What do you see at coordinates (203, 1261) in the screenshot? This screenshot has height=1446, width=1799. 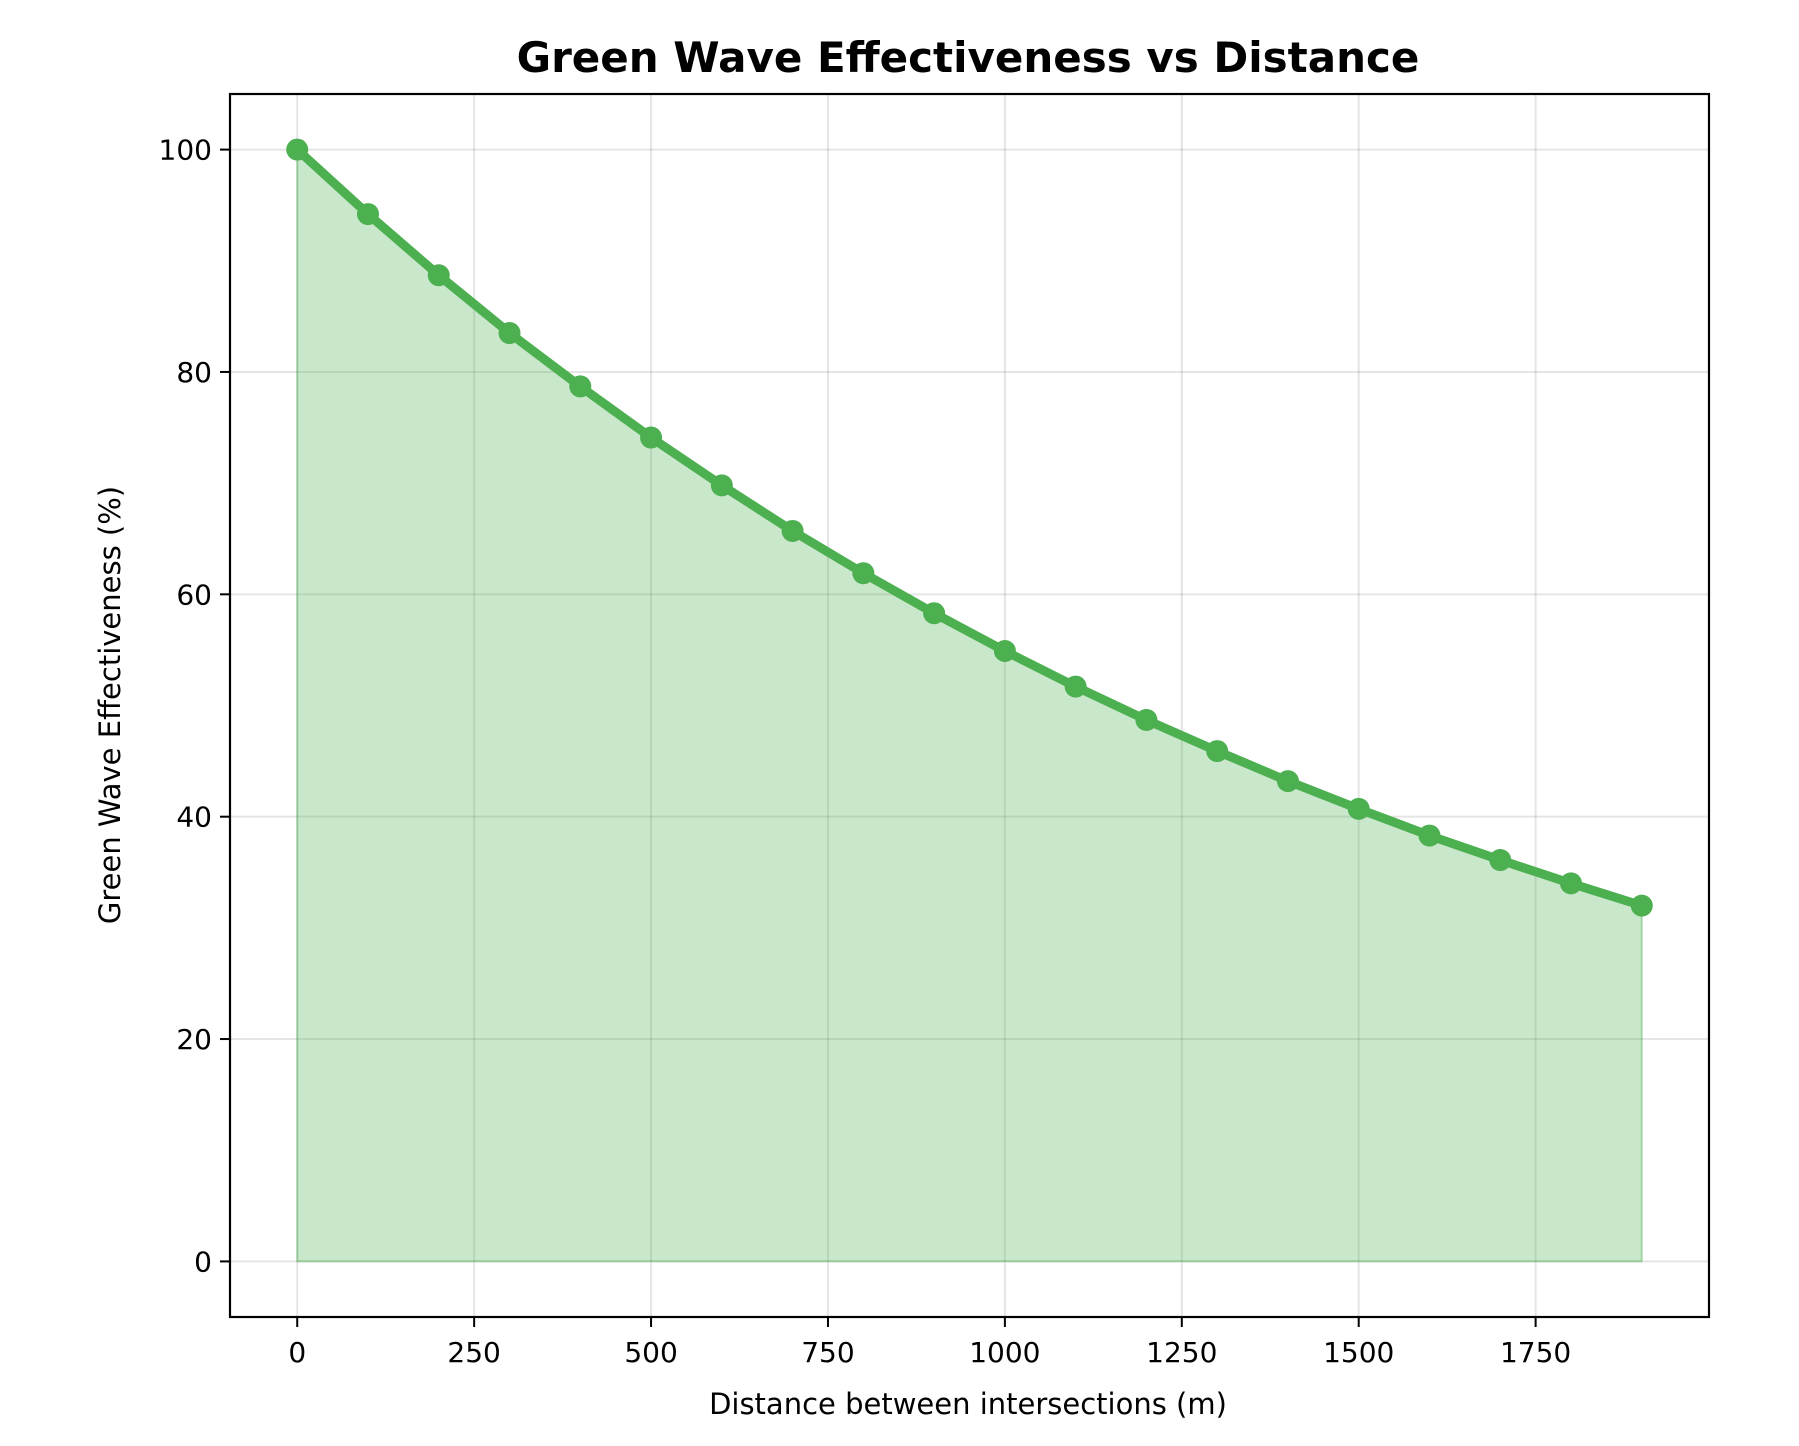 I see `y-tick-label: 0` at bounding box center [203, 1261].